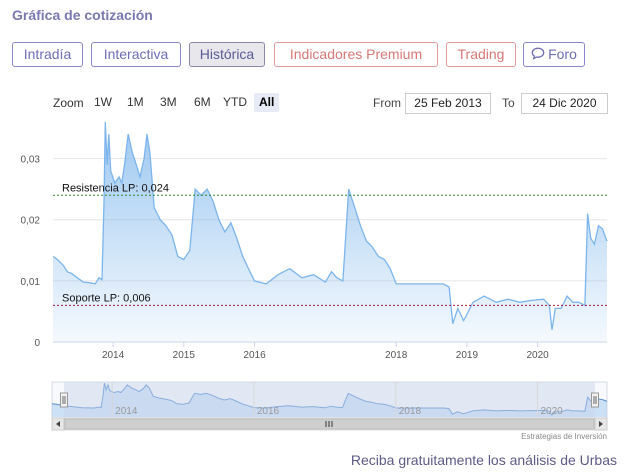 This screenshot has height=473, width=631. I want to click on tab-foro-label: Foro, so click(562, 54).